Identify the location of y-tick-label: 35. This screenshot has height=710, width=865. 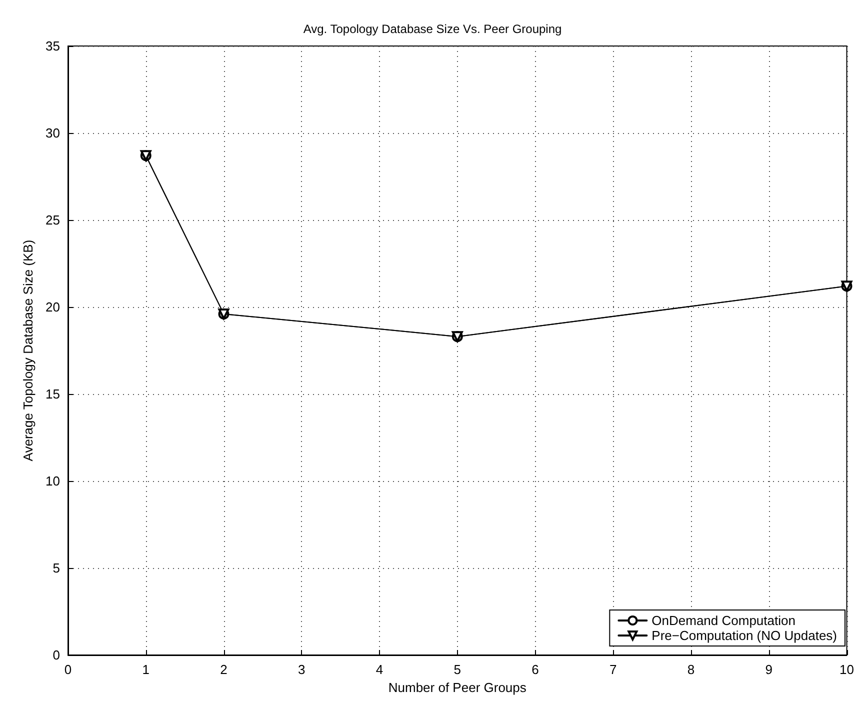
(53, 46).